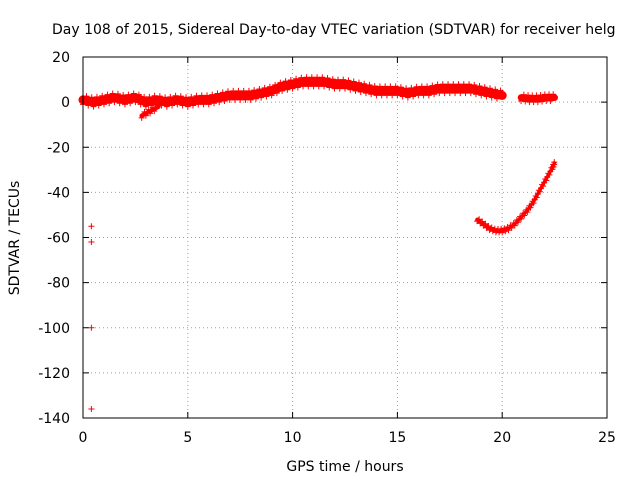 Image resolution: width=640 pixels, height=480 pixels. I want to click on x-tick-label: 5, so click(187, 438).